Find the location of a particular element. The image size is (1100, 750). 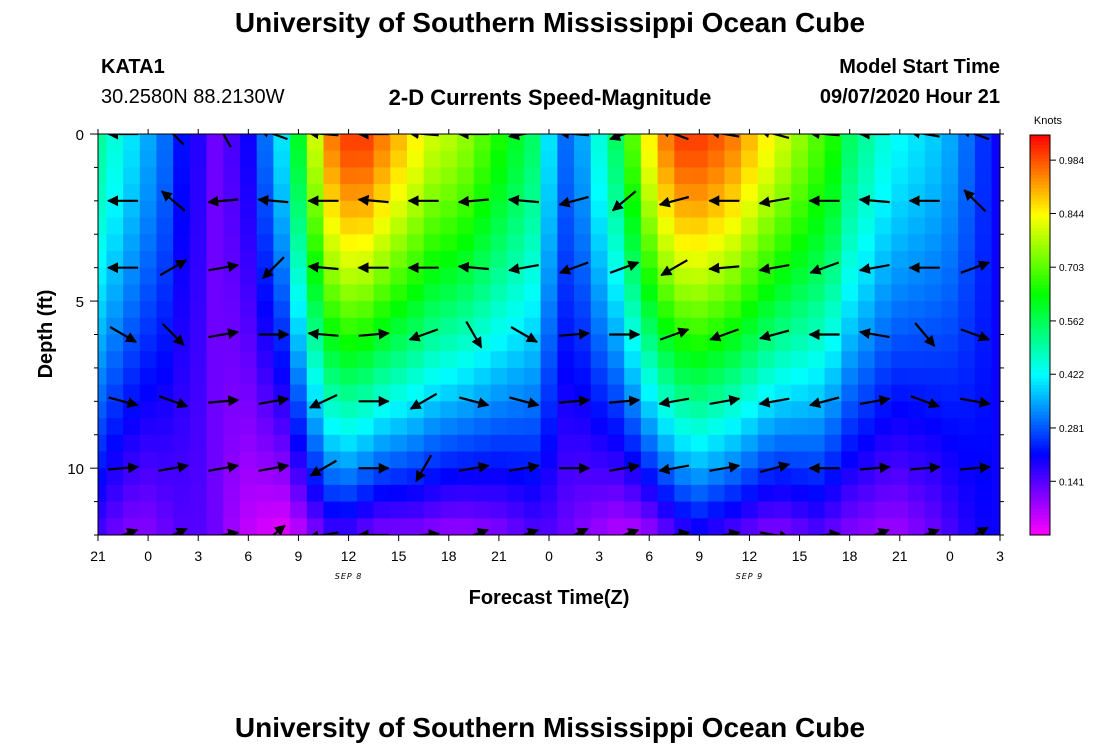

colorbar-tick-label: 0.281 is located at coordinates (1071, 429).